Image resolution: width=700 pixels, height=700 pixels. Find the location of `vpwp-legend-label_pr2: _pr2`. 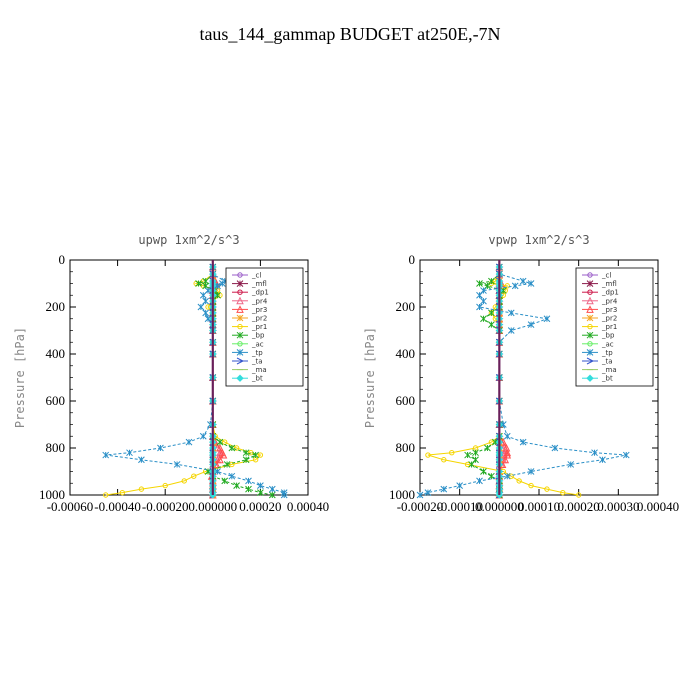

vpwp-legend-label_pr2: _pr2 is located at coordinates (609, 319).